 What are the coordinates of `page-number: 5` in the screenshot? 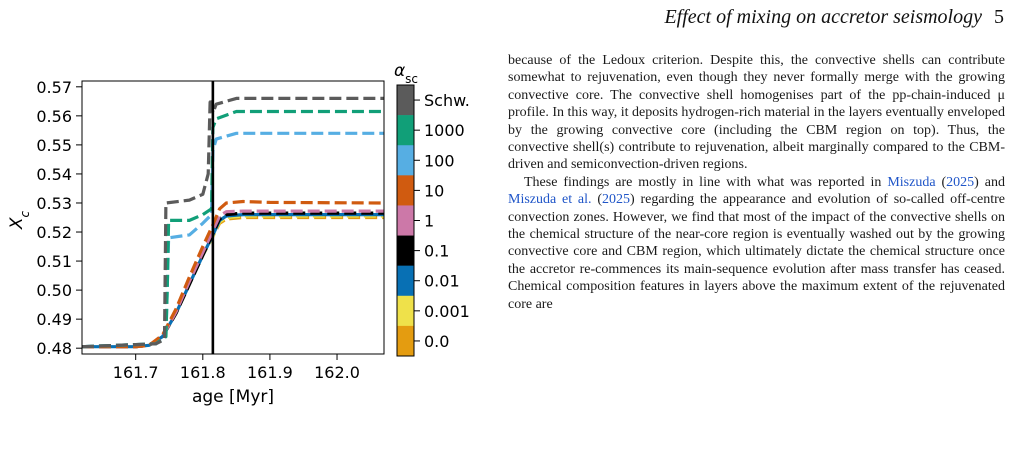 It's located at (999, 17).